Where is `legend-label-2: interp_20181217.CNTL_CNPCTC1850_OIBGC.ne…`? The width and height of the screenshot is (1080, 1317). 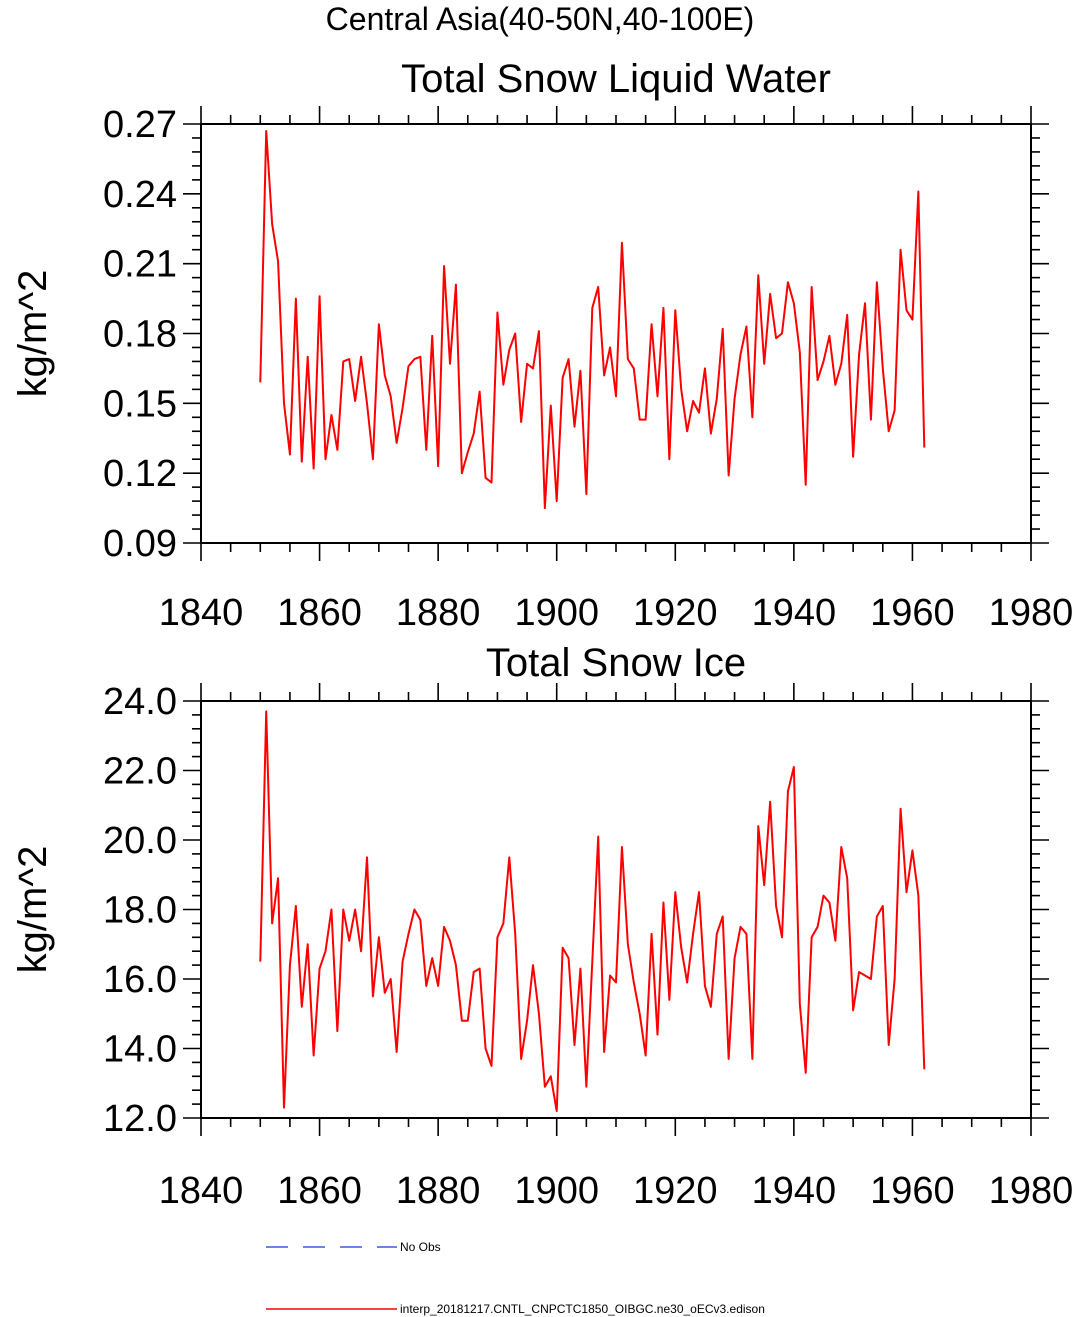 legend-label-2: interp_20181217.CNTL_CNPCTC1850_OIBGC.ne… is located at coordinates (582, 1309).